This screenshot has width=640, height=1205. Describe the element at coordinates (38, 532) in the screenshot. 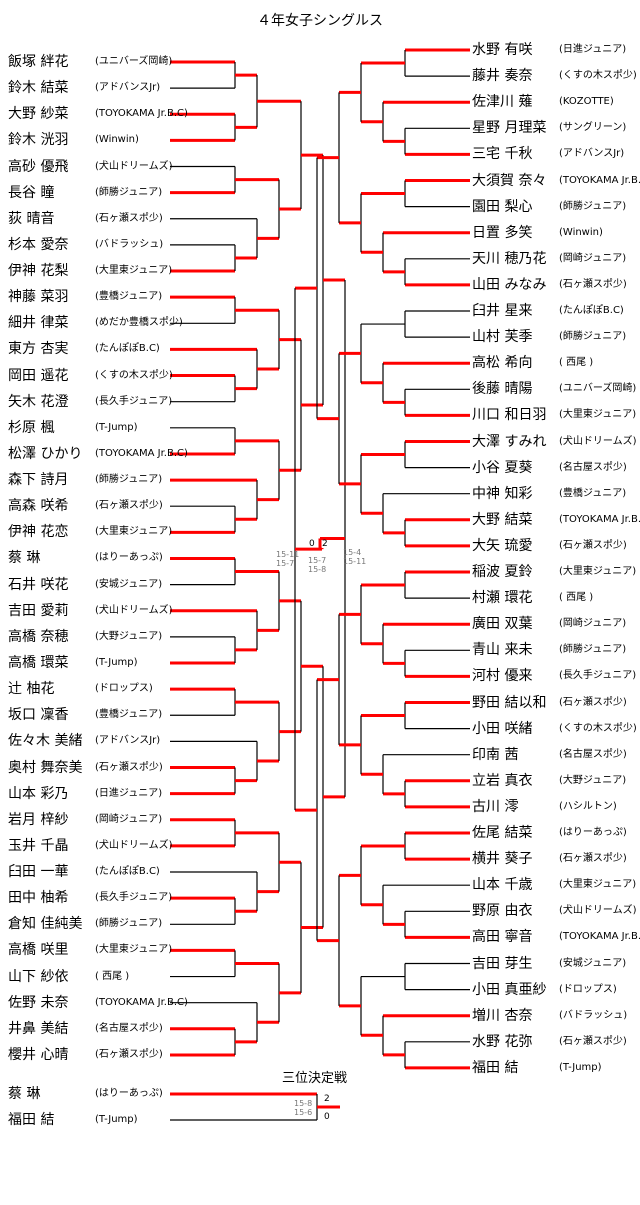

I see `player-name: 伊神 花恋` at that location.